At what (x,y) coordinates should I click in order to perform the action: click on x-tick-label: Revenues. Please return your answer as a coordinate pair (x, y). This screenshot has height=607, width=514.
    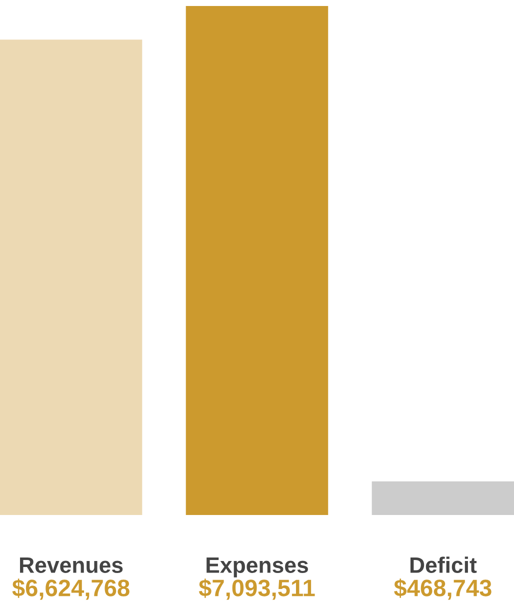
    Looking at the image, I should click on (71, 565).